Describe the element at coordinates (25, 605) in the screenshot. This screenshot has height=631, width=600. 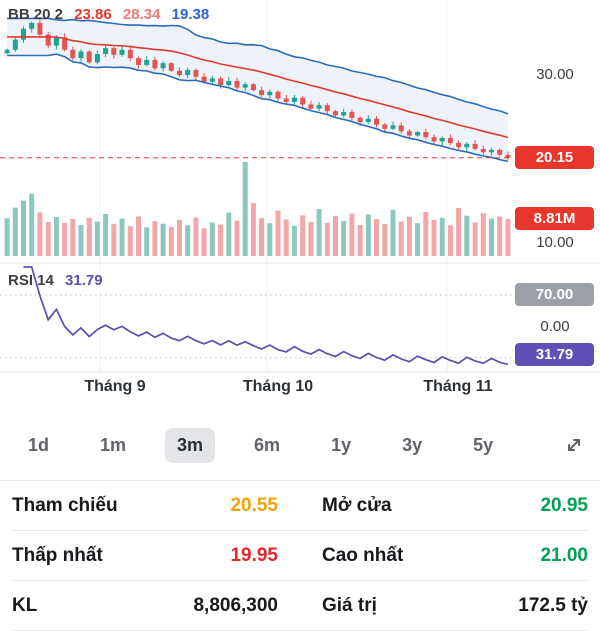
I see `volume-label: KL` at that location.